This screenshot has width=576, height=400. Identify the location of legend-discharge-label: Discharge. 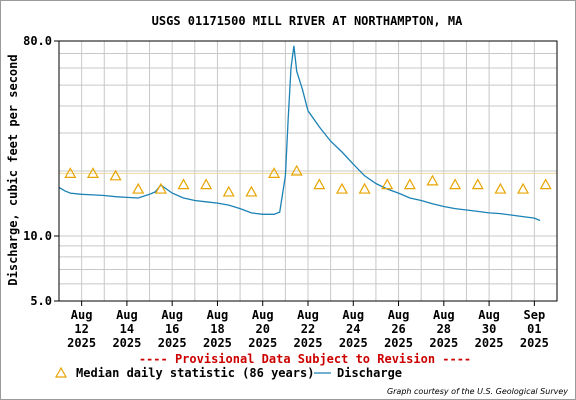
(369, 373).